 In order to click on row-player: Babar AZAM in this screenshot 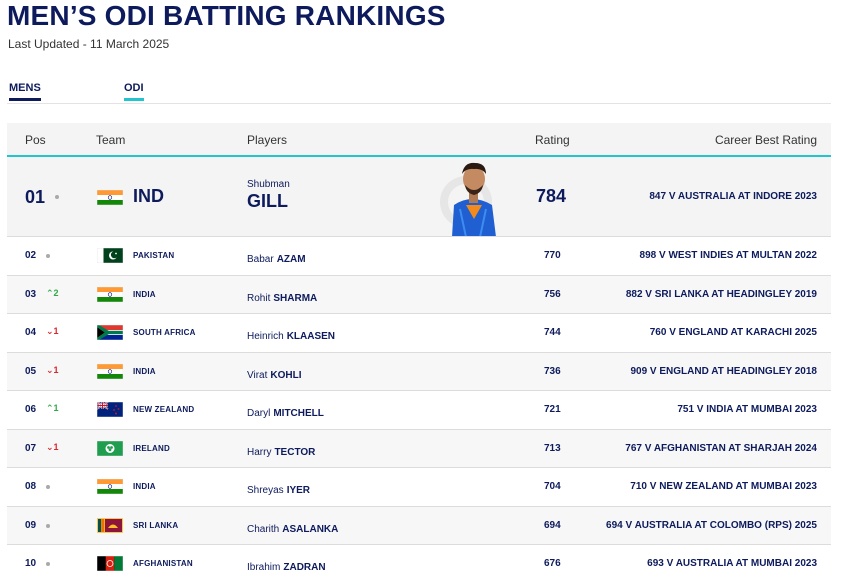, I will do `click(276, 259)`.